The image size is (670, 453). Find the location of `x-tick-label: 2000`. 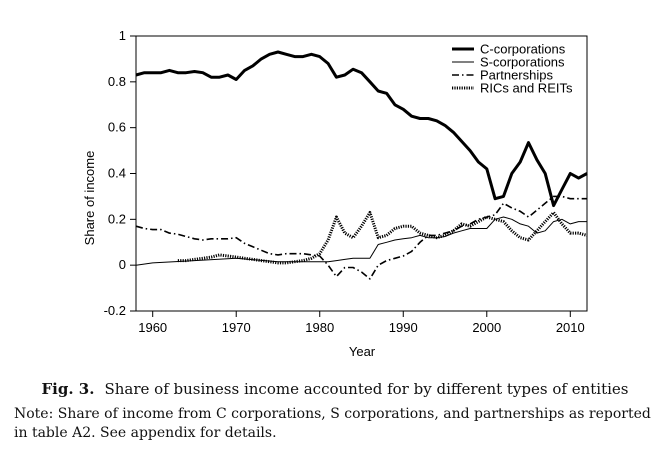

x-tick-label: 2000 is located at coordinates (486, 327).